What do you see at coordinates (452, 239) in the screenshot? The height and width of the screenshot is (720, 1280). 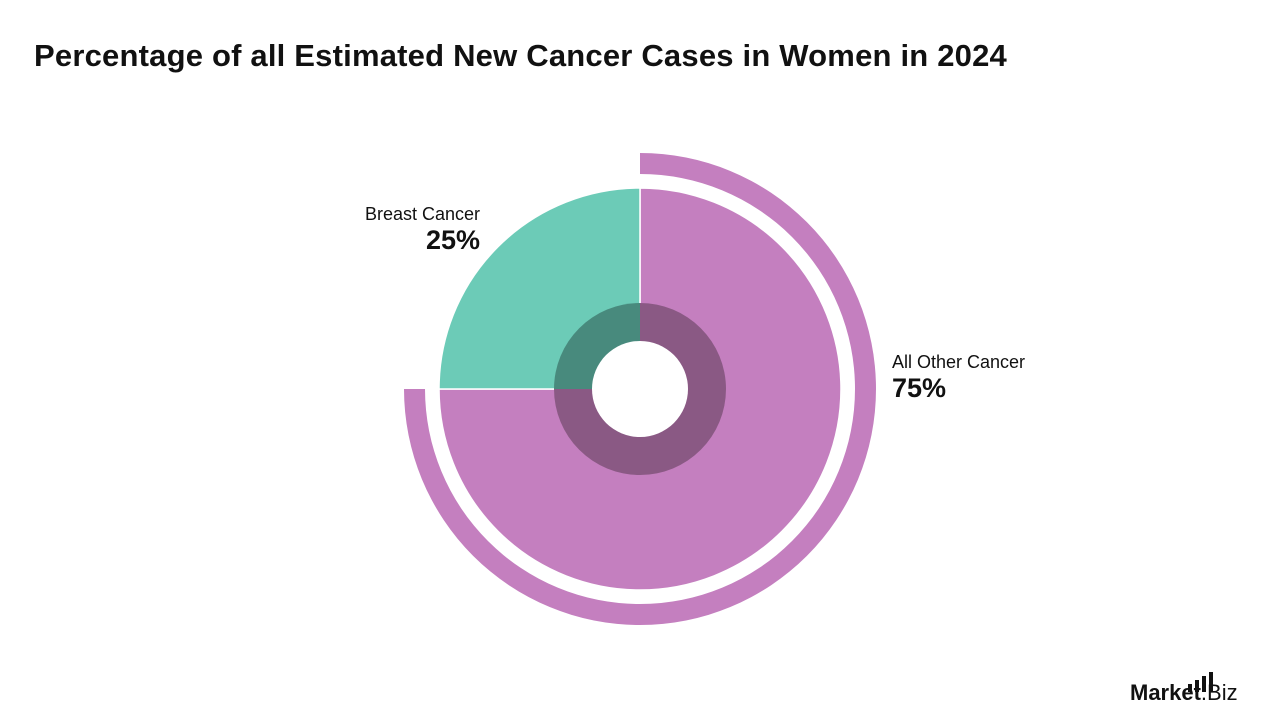 I see `slice-value-breast-cancer: 25%` at bounding box center [452, 239].